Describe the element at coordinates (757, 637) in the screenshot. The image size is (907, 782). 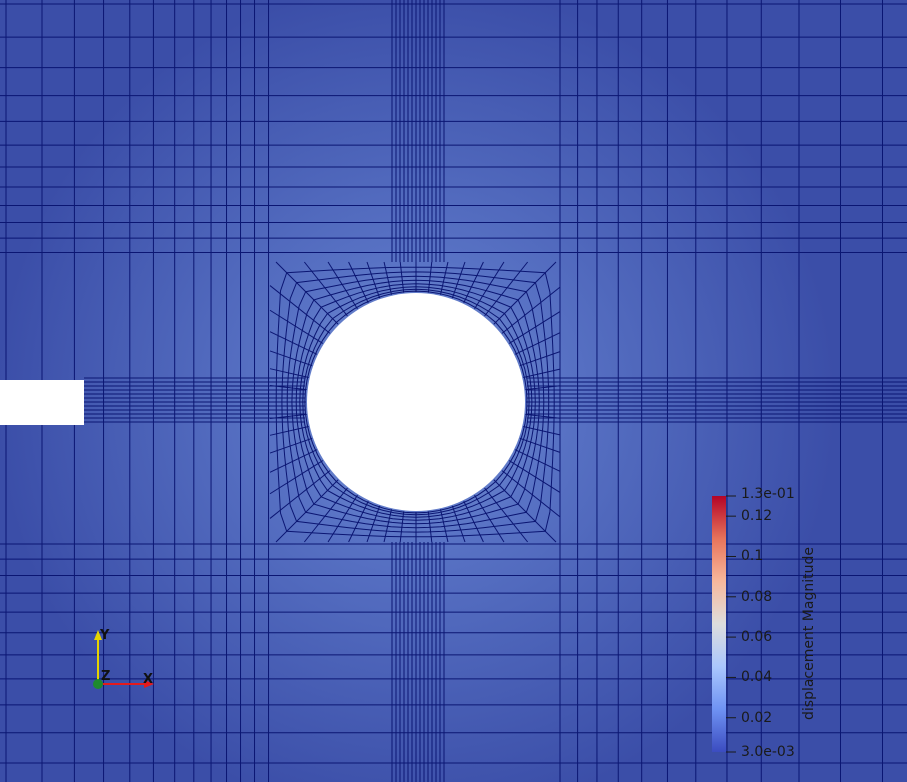
I see `legend-tick-label: 0.06` at that location.